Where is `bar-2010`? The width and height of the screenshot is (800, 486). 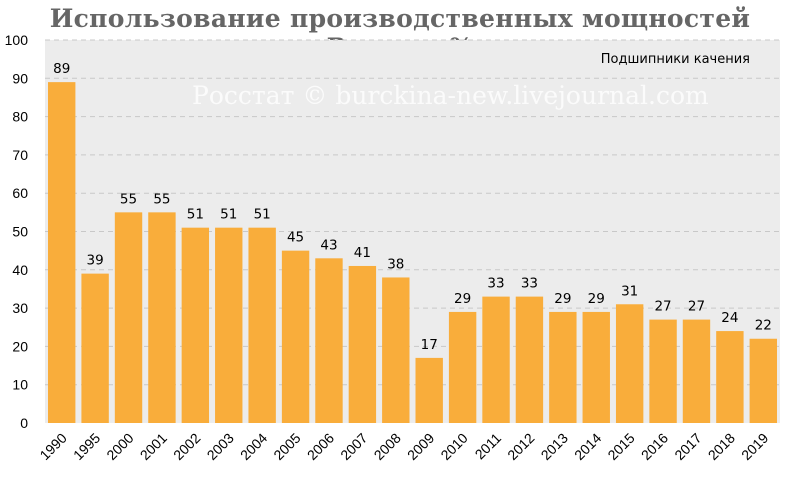 bar-2010 is located at coordinates (462, 367).